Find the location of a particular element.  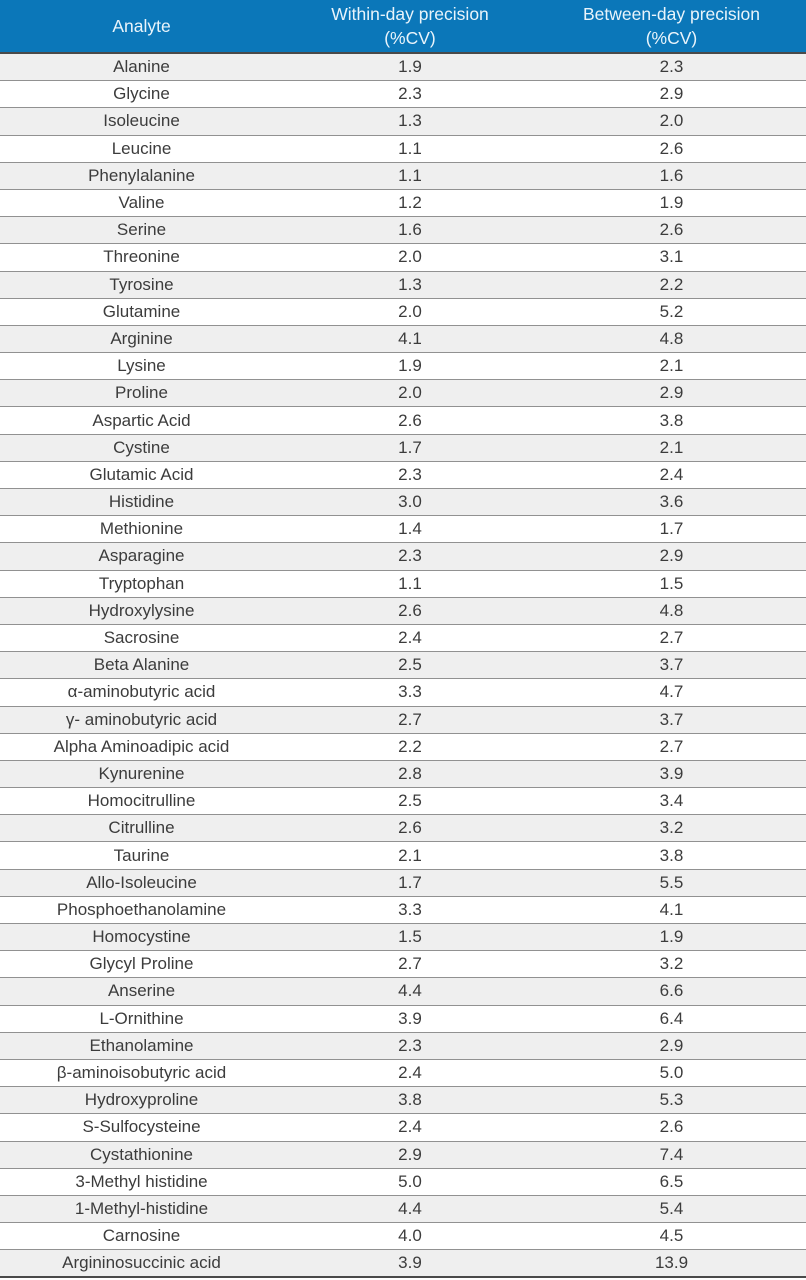

within-day-cell: 3.9 is located at coordinates (410, 1264).